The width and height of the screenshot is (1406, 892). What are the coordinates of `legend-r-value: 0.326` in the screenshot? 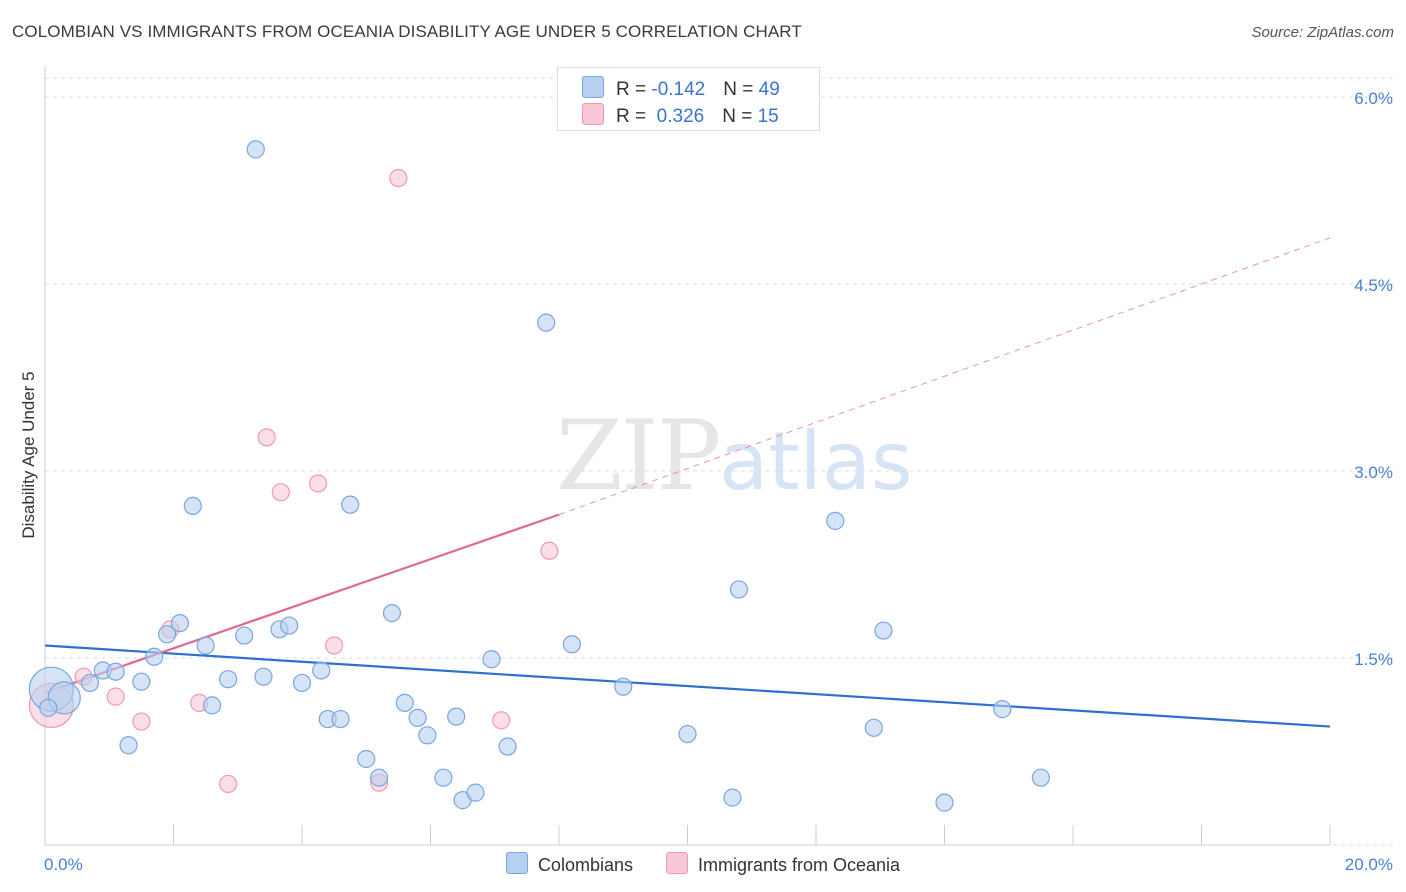 It's located at (678, 116).